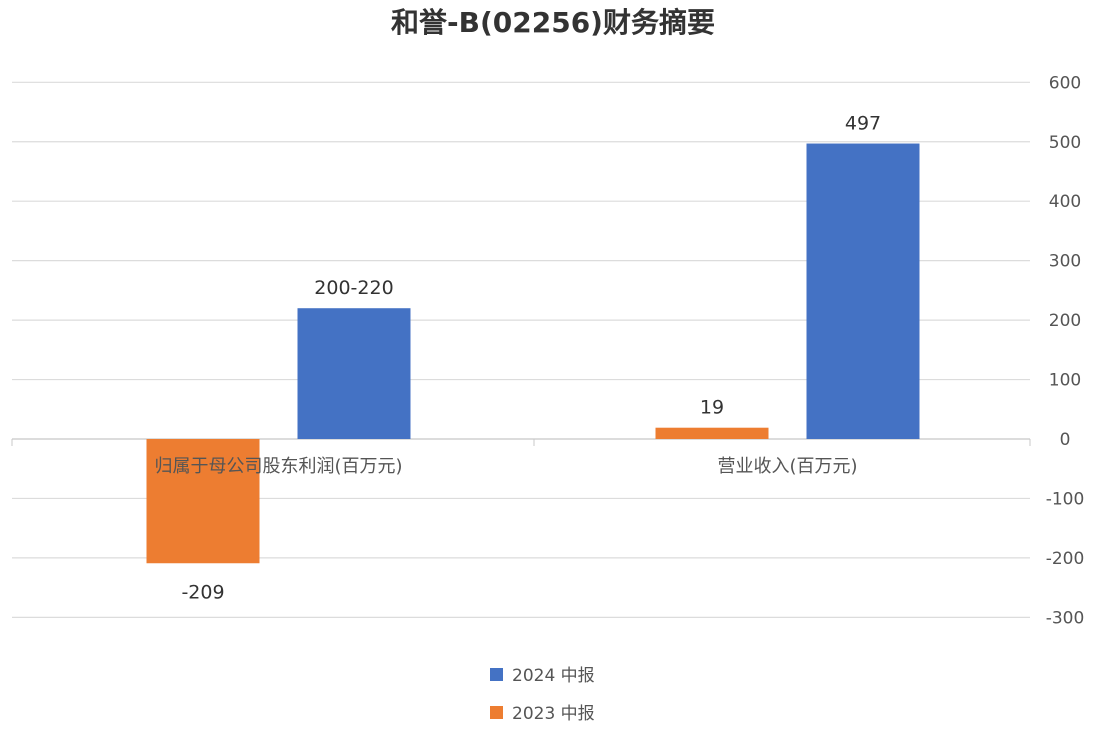  What do you see at coordinates (1065, 381) in the screenshot?
I see `y-tick-label: 100` at bounding box center [1065, 381].